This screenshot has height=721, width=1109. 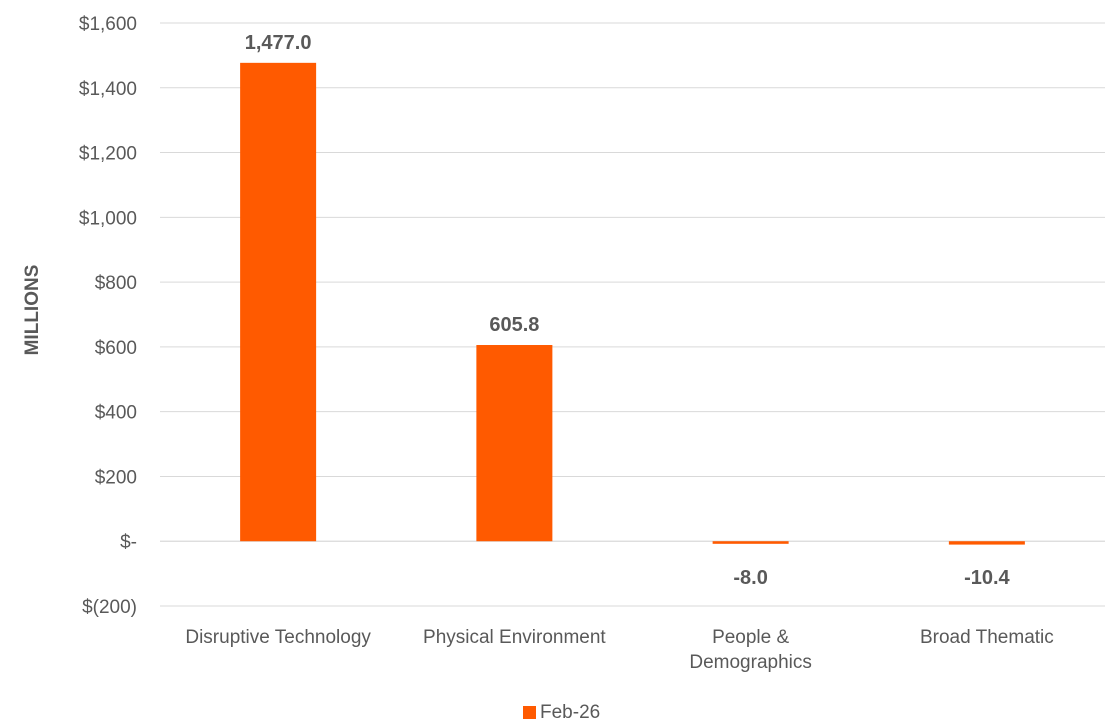 I want to click on y-tick-label: $1,200, so click(x=108, y=154).